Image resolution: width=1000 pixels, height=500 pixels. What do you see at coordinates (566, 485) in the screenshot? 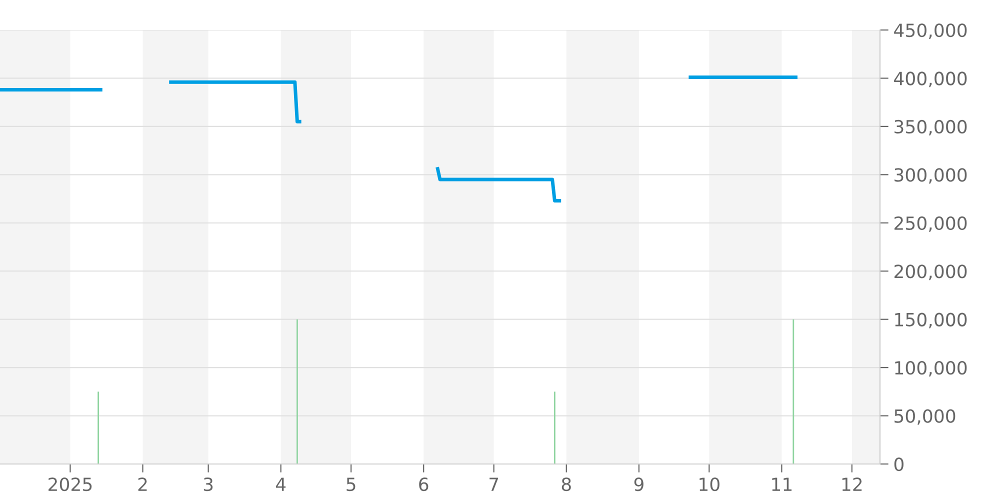
I see `x-tick-label: 8` at bounding box center [566, 485].